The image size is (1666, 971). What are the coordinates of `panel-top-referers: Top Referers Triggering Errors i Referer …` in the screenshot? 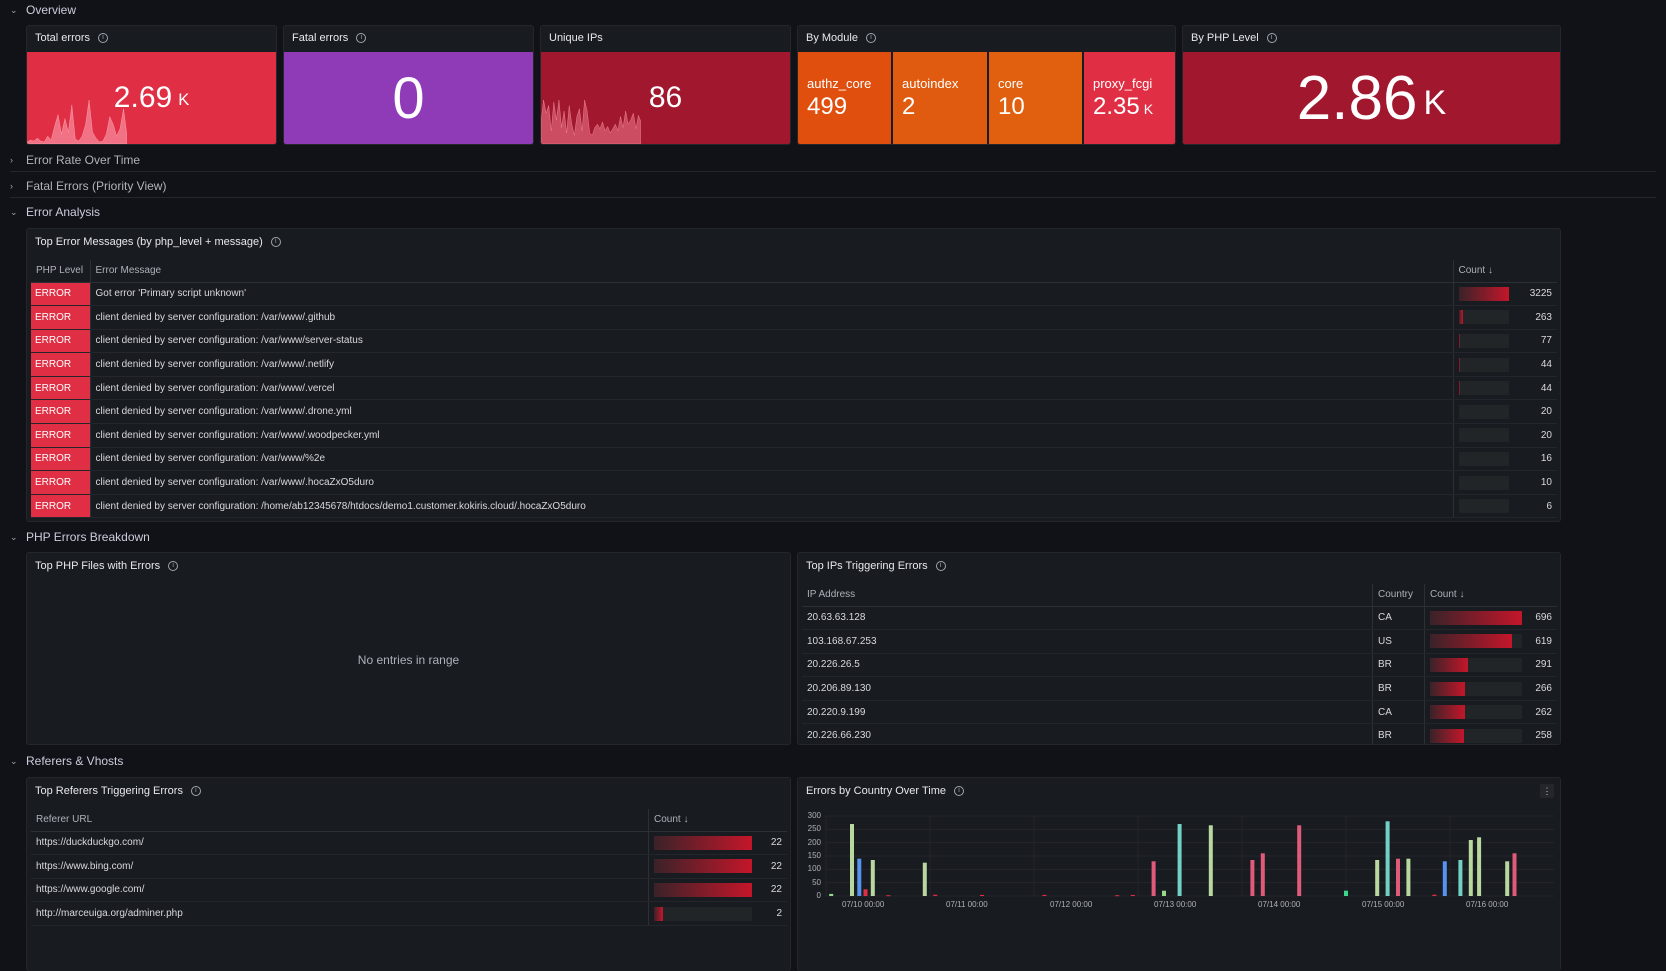 It's located at (408, 874).